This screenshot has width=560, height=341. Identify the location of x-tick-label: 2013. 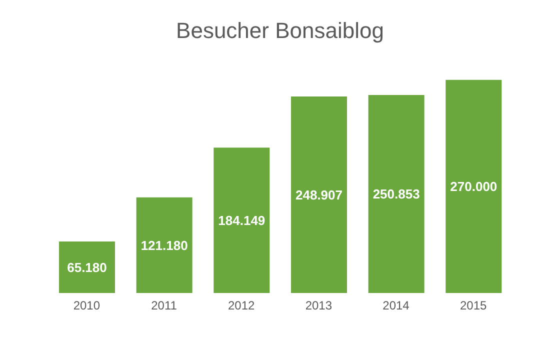
(318, 305).